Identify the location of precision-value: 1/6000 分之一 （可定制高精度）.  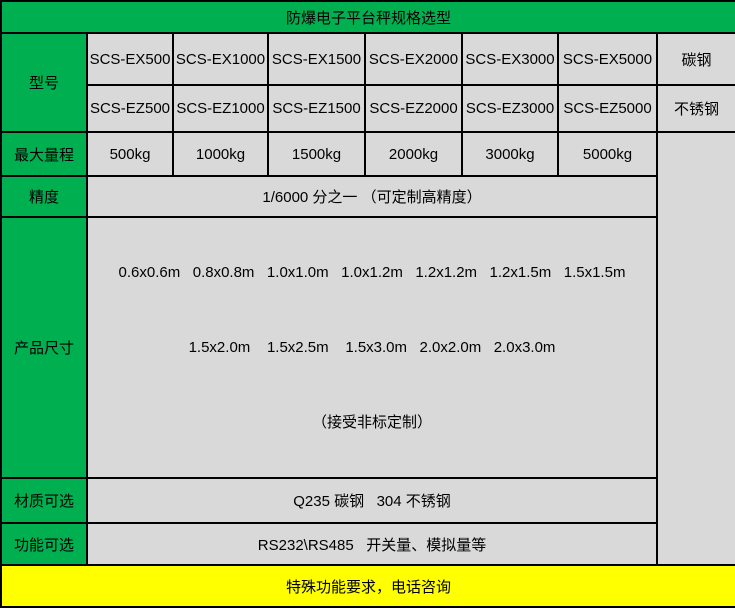
(372, 196).